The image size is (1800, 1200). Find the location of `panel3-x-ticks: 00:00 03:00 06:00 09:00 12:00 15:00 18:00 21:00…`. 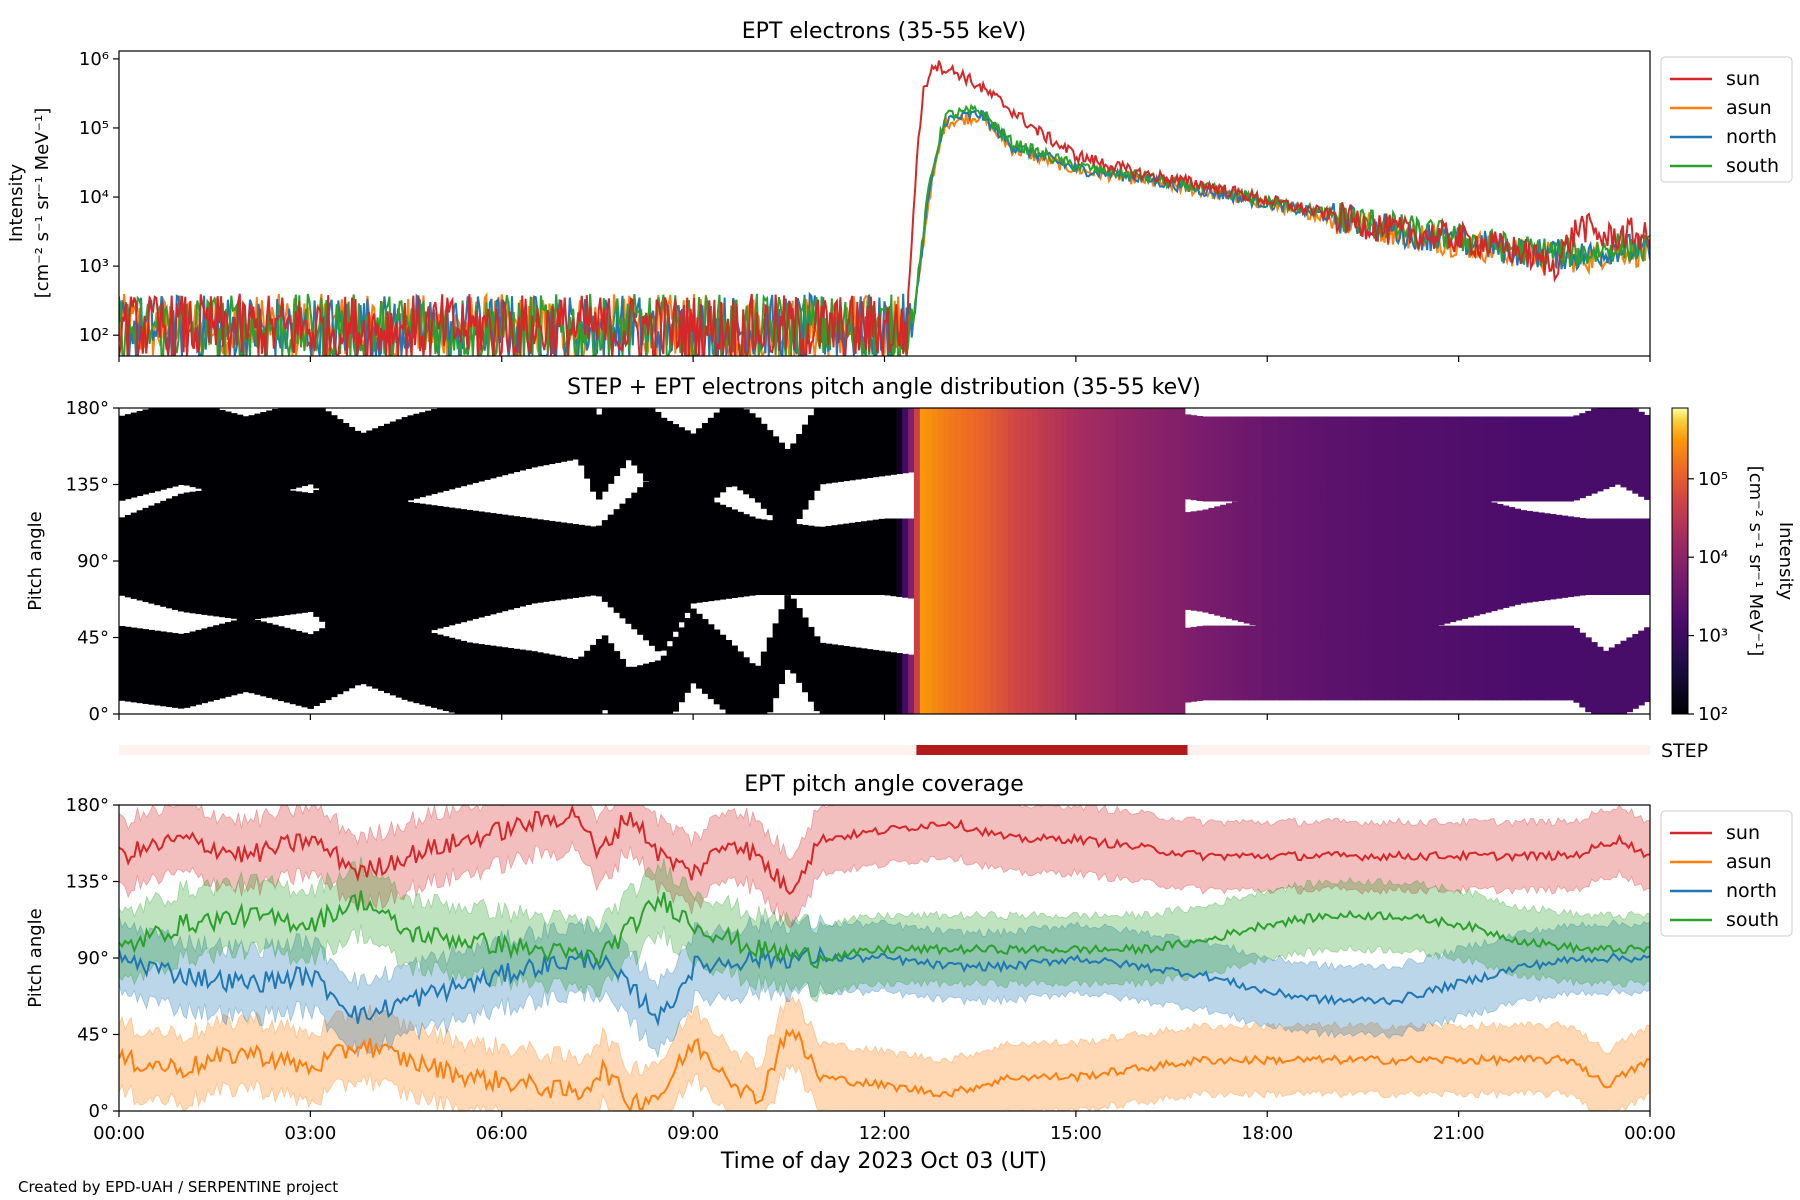

panel3-x-ticks: 00:00 03:00 06:00 09:00 12:00 15:00 18:00 21:00… is located at coordinates (884, 1127).